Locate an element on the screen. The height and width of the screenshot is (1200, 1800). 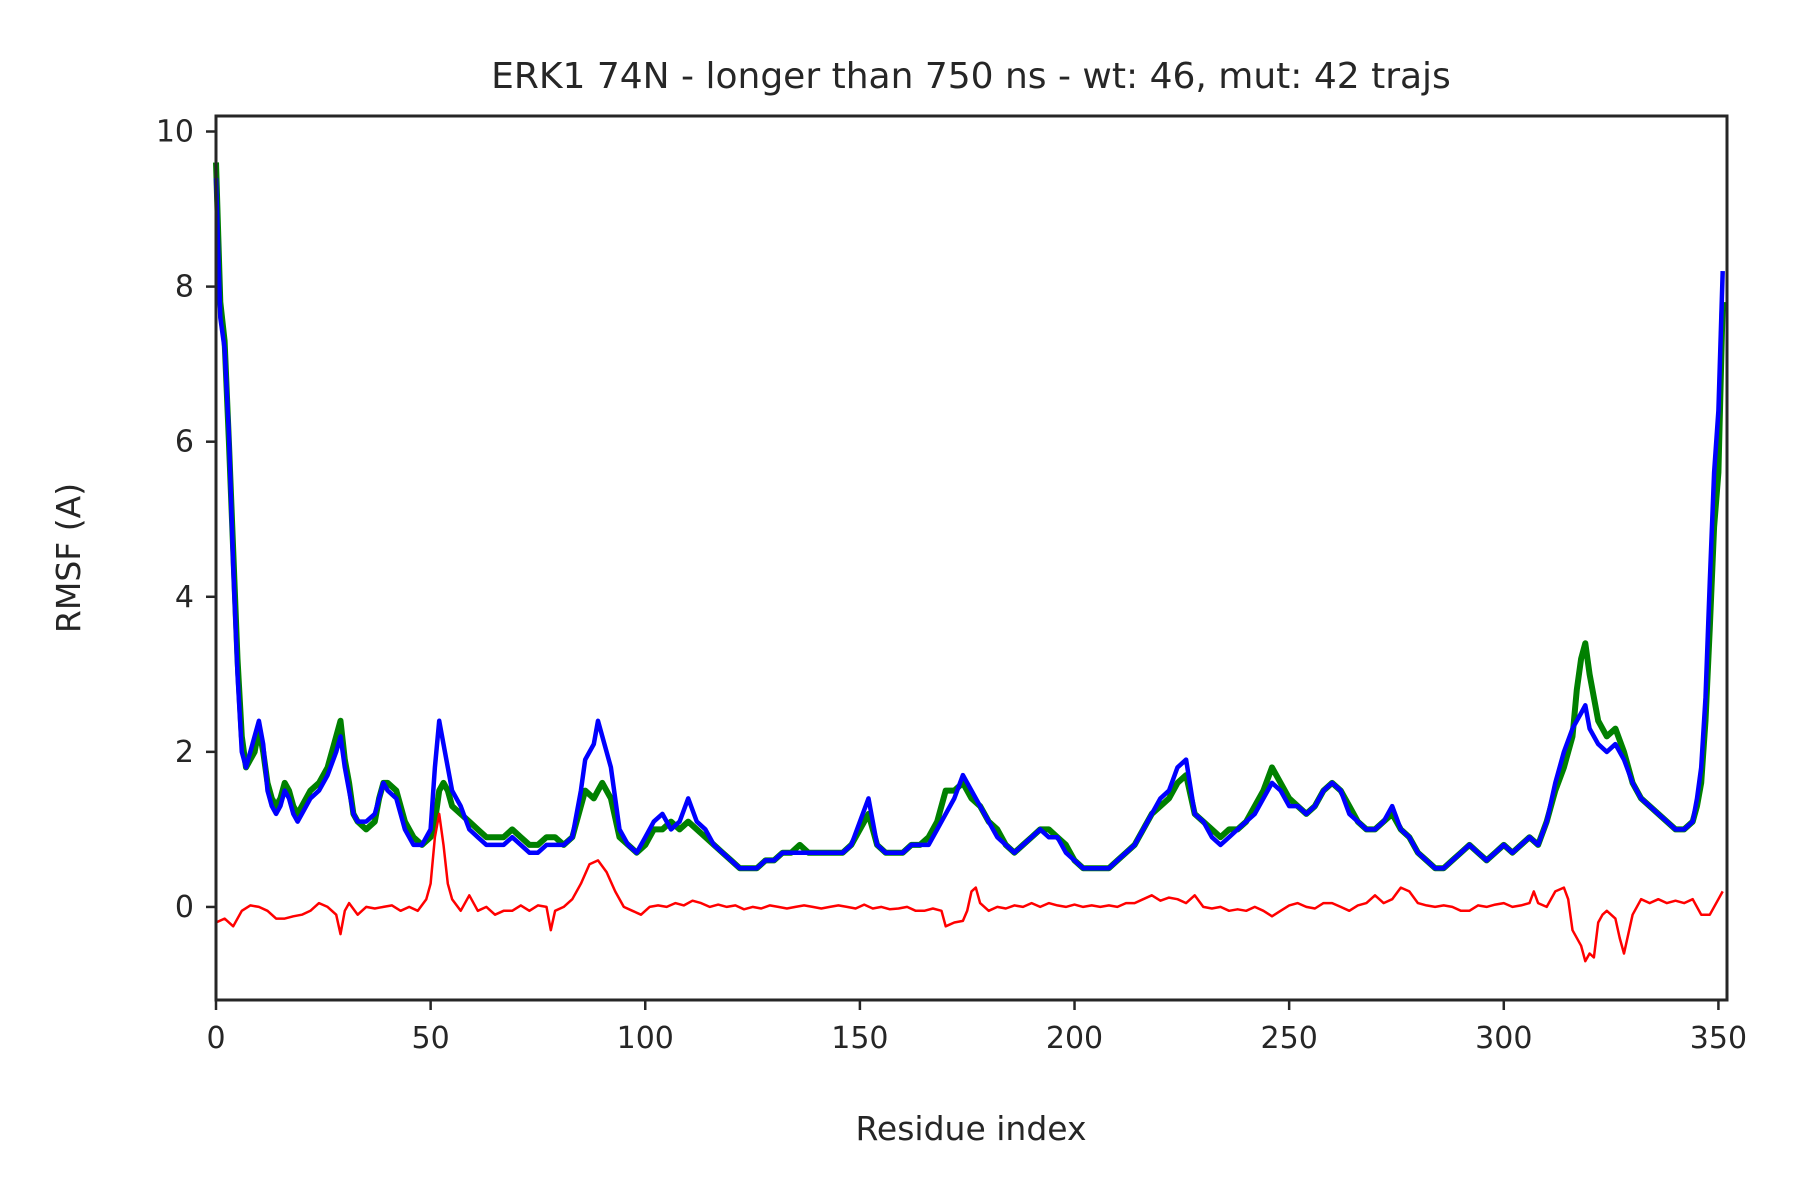
x-axis-label: Residue index is located at coordinates (970, 1128).